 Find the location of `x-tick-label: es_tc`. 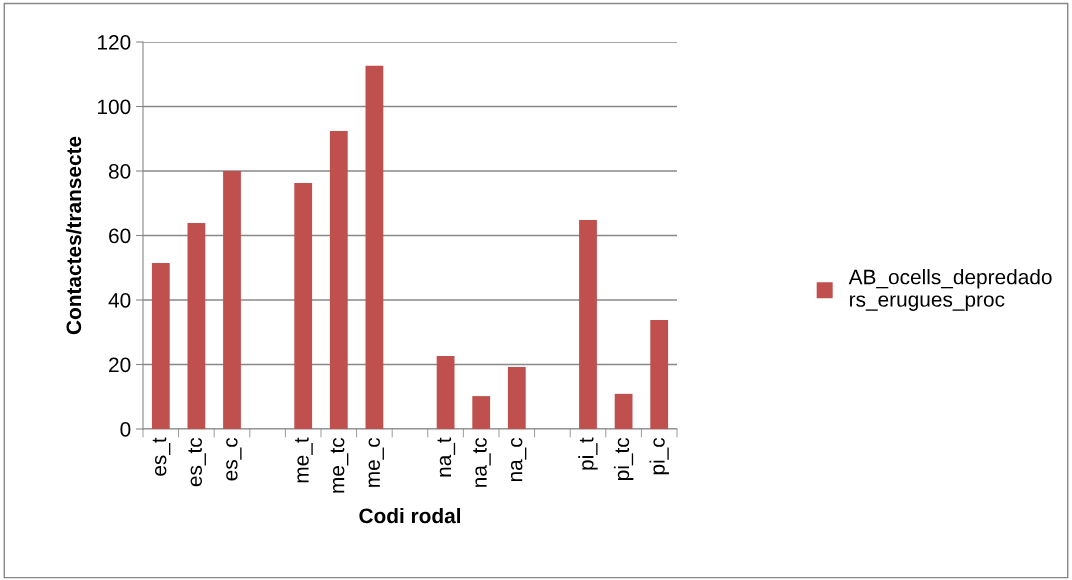

x-tick-label: es_tc is located at coordinates (197, 462).